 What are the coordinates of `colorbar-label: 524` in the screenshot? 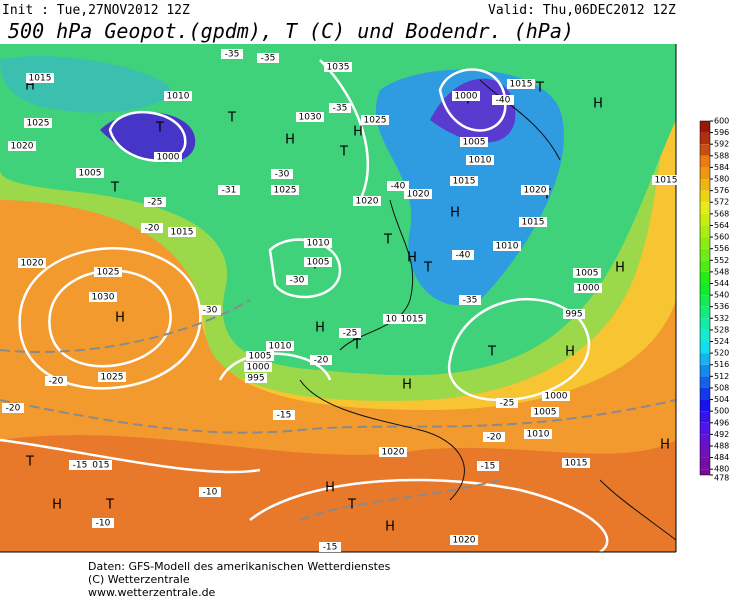 It's located at (721, 341).